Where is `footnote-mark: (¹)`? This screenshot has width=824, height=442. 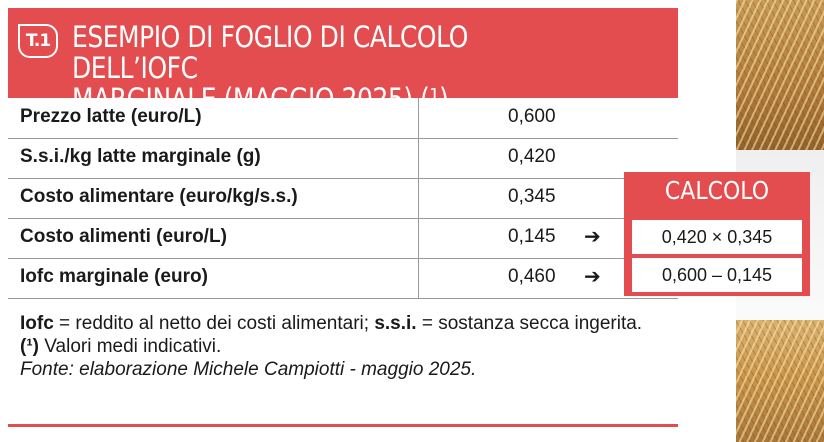
footnote-mark: (¹) is located at coordinates (29, 346).